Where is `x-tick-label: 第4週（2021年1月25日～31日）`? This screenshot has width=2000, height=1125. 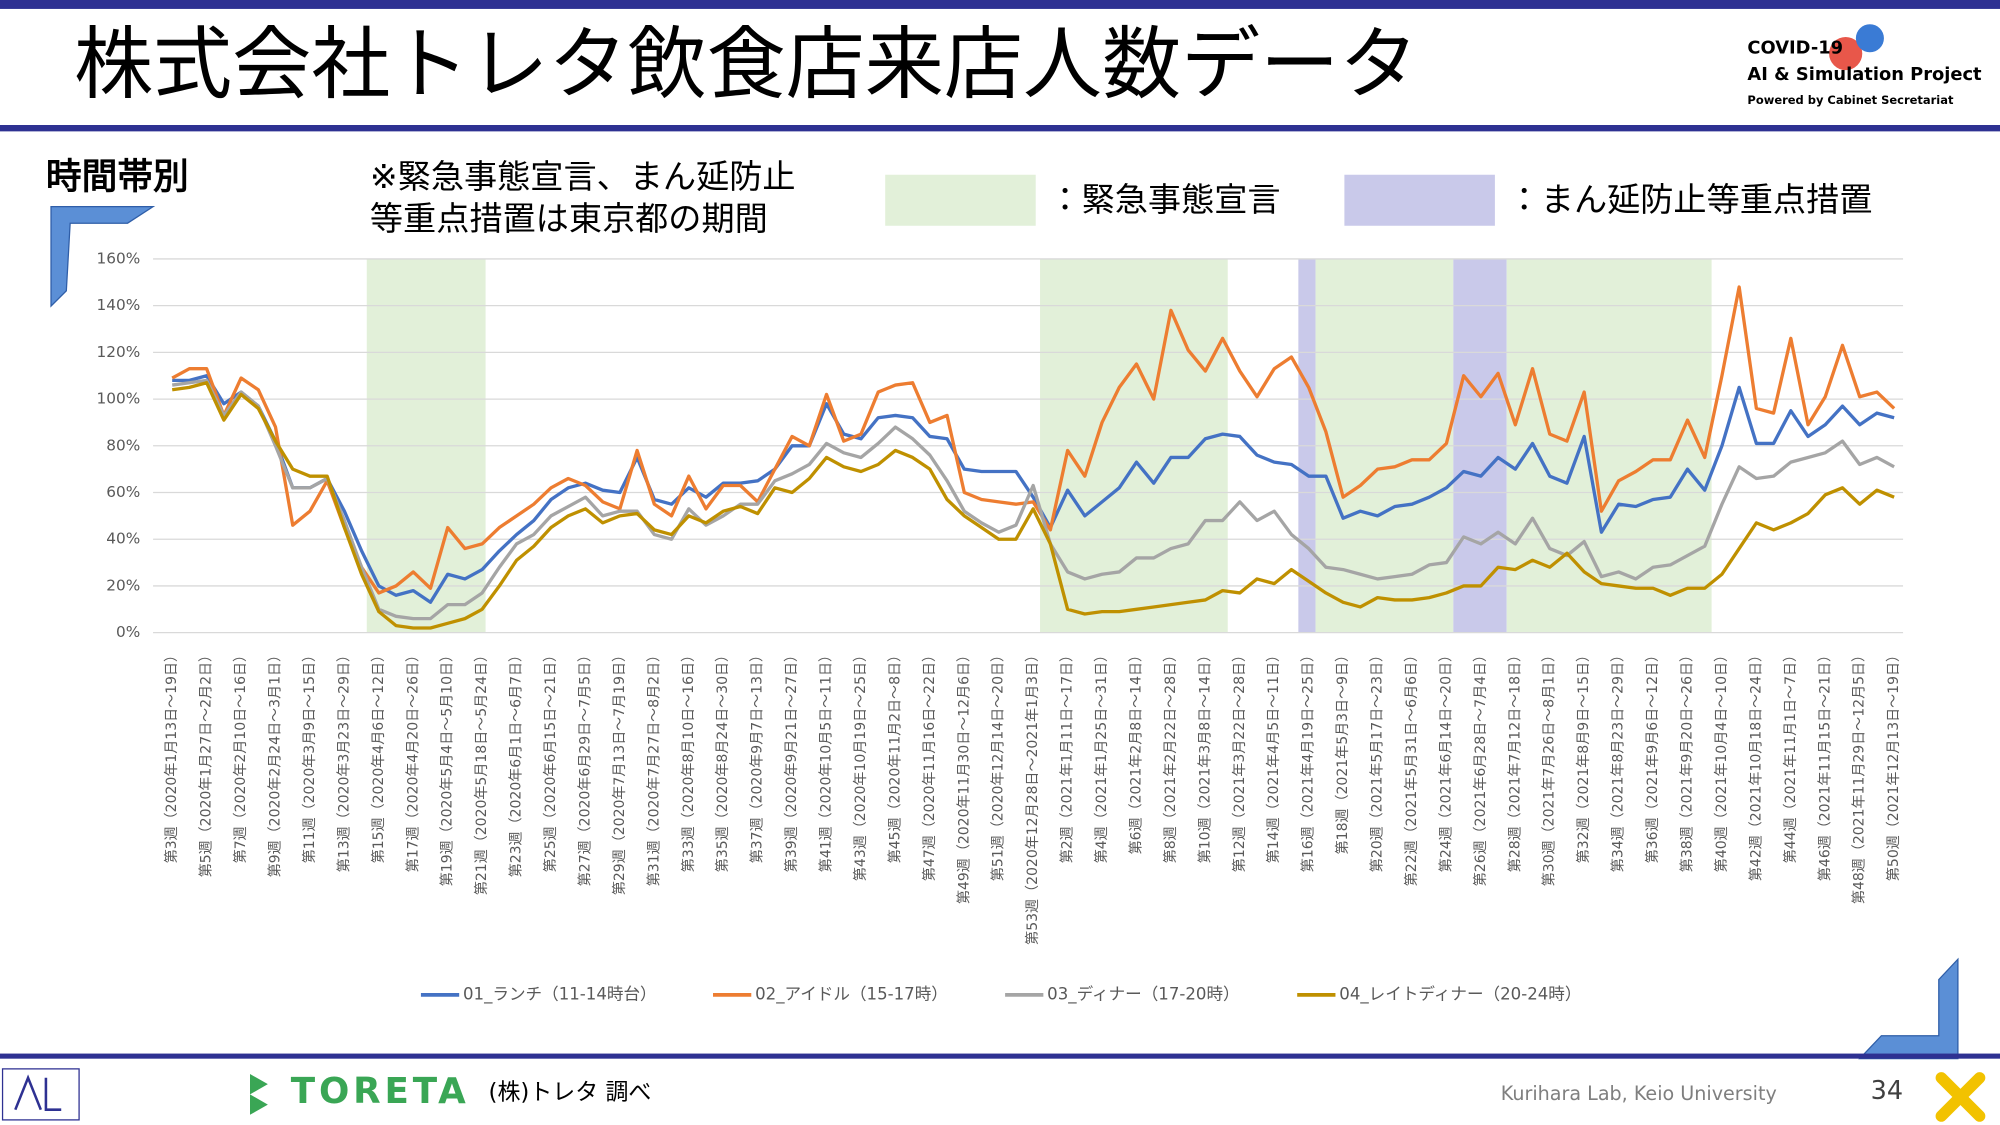 x-tick-label: 第4週（2021年1月25日～31日） is located at coordinates (1101, 755).